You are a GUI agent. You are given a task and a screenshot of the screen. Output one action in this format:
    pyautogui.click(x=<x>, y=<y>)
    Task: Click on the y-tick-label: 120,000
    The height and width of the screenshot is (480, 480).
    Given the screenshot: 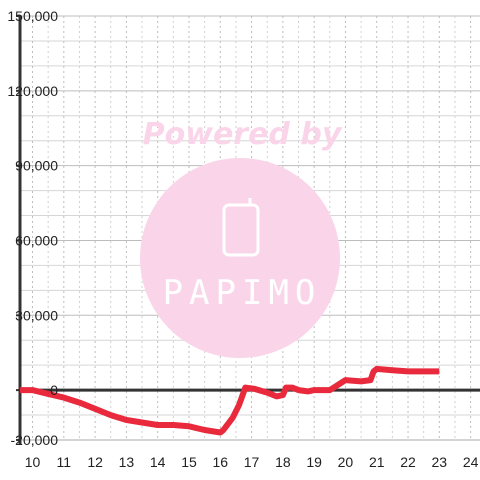 What is the action you would take?
    pyautogui.click(x=32, y=91)
    